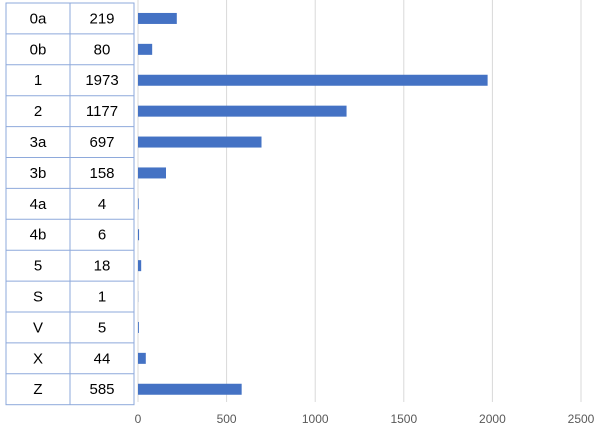  I want to click on table-value-label: 1, so click(102, 297).